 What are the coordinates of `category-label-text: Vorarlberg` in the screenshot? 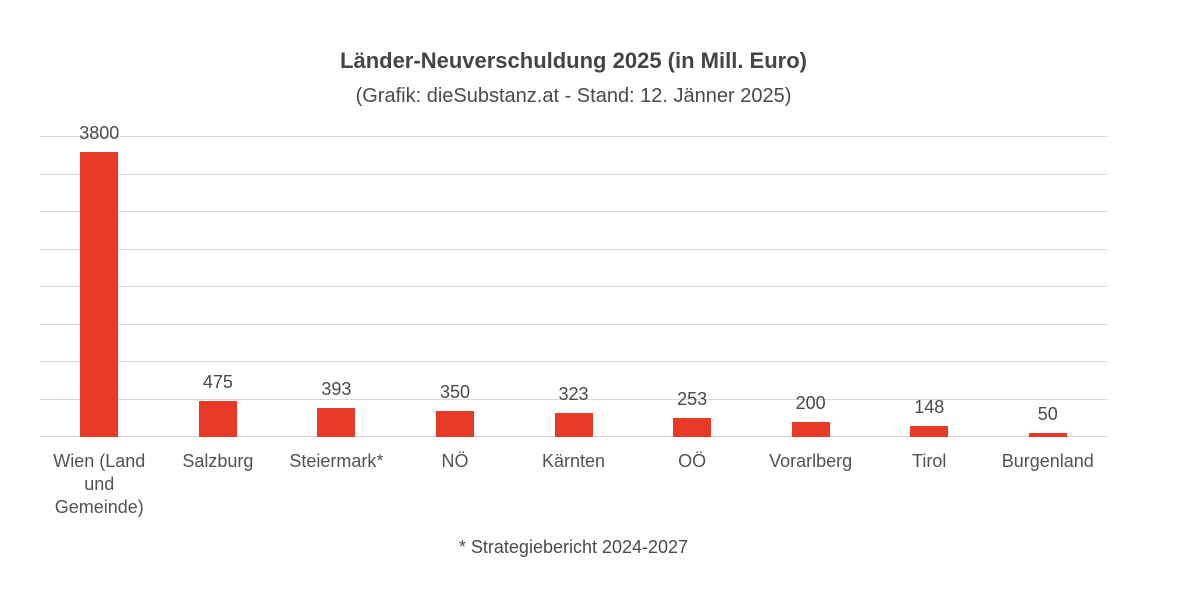 It's located at (811, 461).